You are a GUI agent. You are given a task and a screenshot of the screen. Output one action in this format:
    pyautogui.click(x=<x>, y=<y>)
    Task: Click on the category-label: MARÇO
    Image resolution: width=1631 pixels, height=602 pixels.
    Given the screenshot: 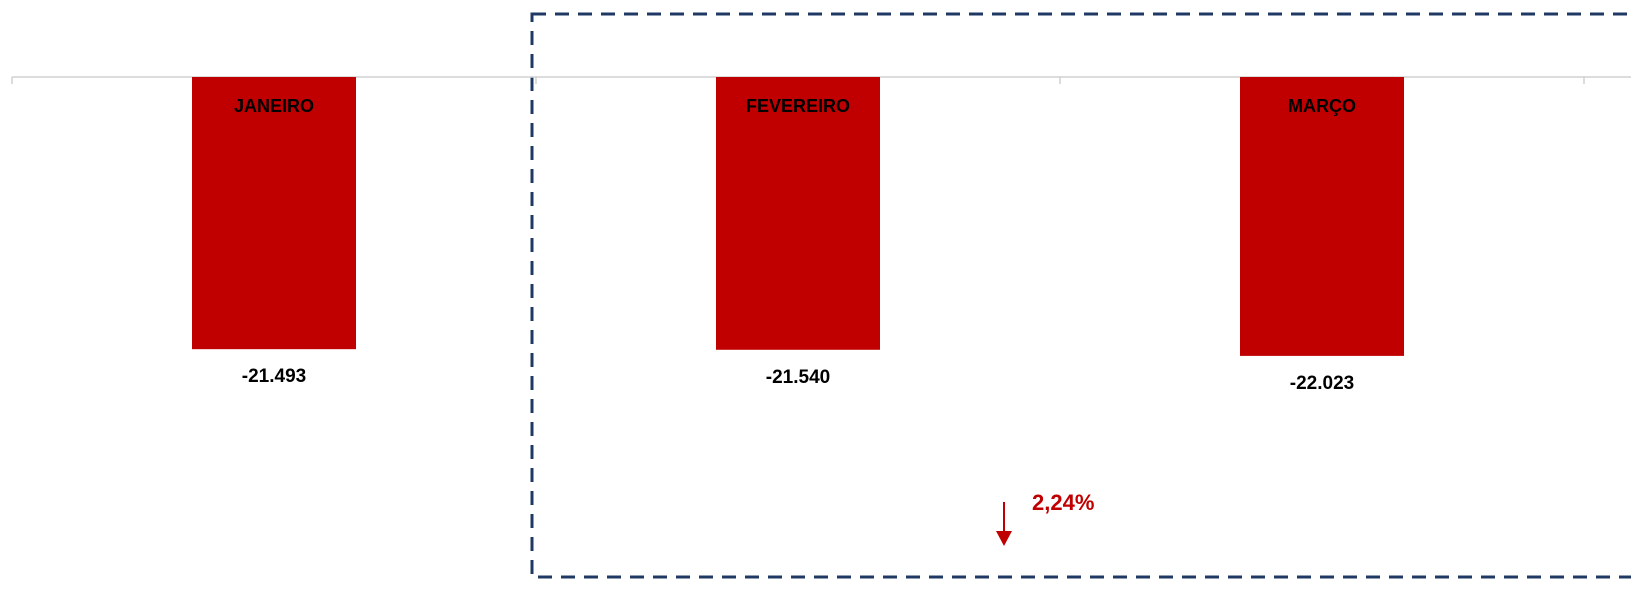 What is the action you would take?
    pyautogui.click(x=1322, y=106)
    